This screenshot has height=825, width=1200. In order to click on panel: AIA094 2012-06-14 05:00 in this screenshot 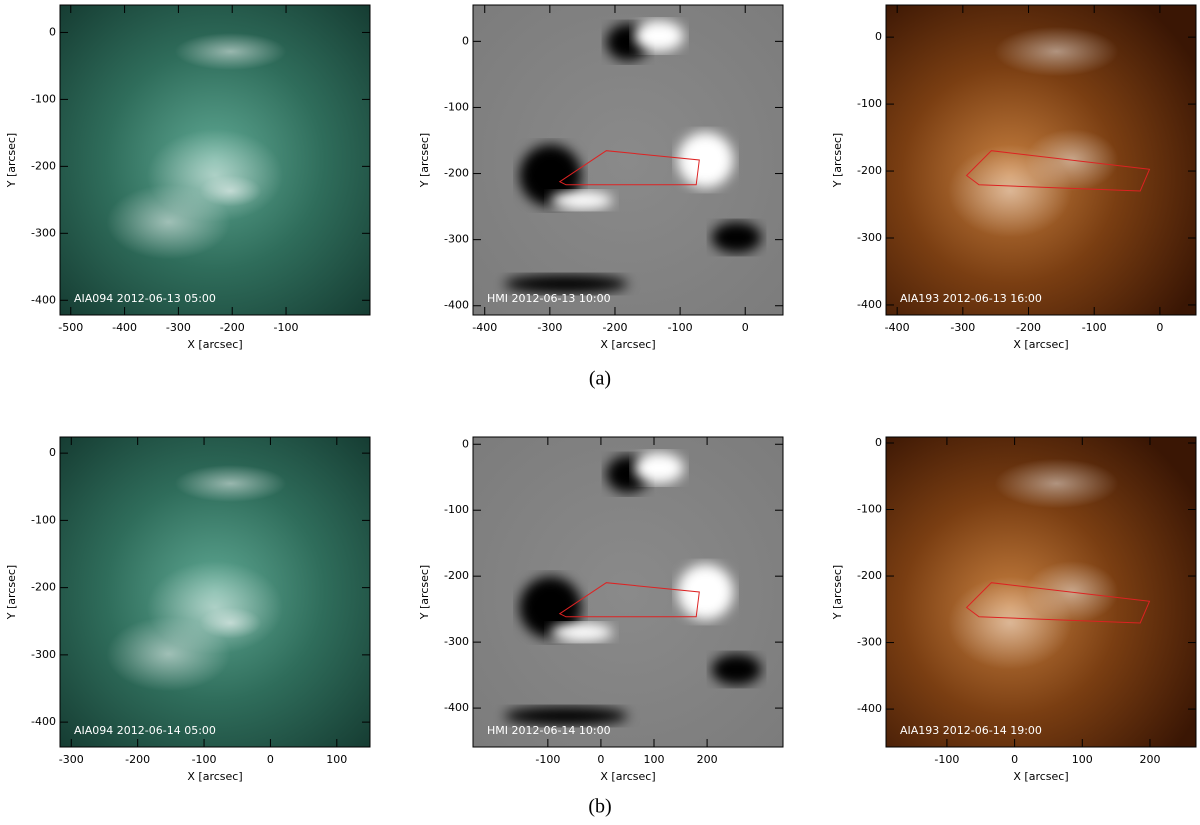, I will do `click(215, 592)`.